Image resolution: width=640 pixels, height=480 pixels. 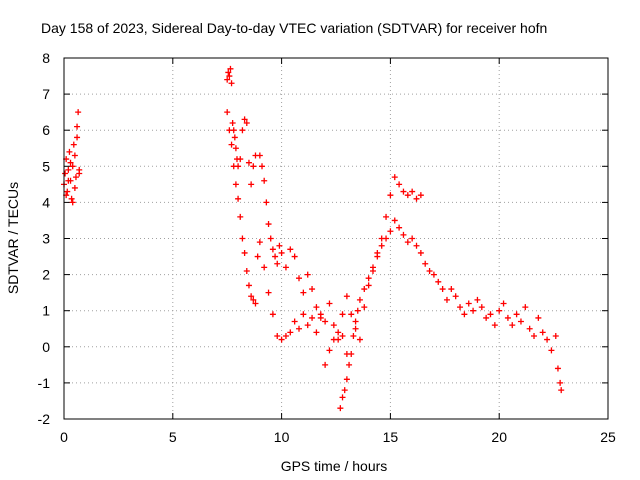 I want to click on y-tick-label: 5, so click(x=46, y=166).